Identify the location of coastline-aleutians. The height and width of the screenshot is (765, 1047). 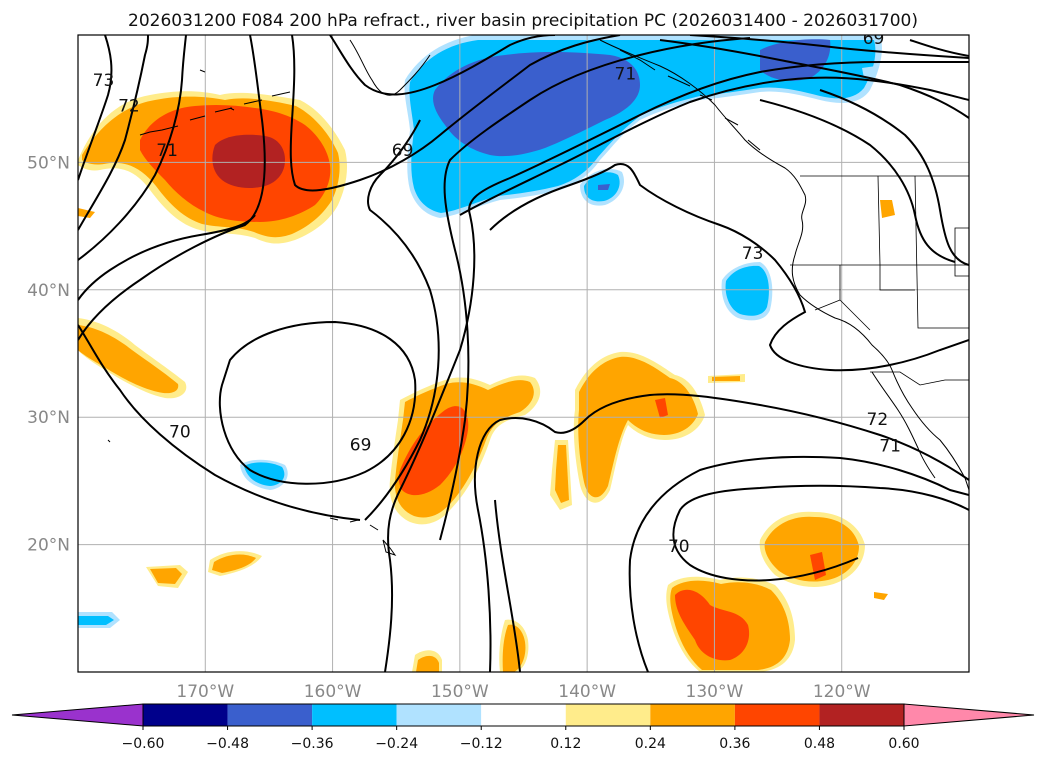
(215, 113).